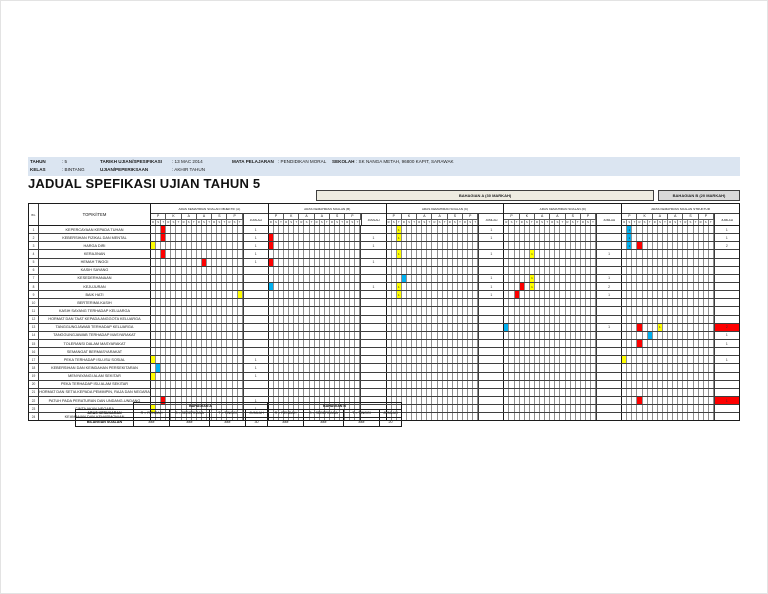 This screenshot has height=594, width=768. What do you see at coordinates (34, 360) in the screenshot?
I see `row-number: 17` at bounding box center [34, 360].